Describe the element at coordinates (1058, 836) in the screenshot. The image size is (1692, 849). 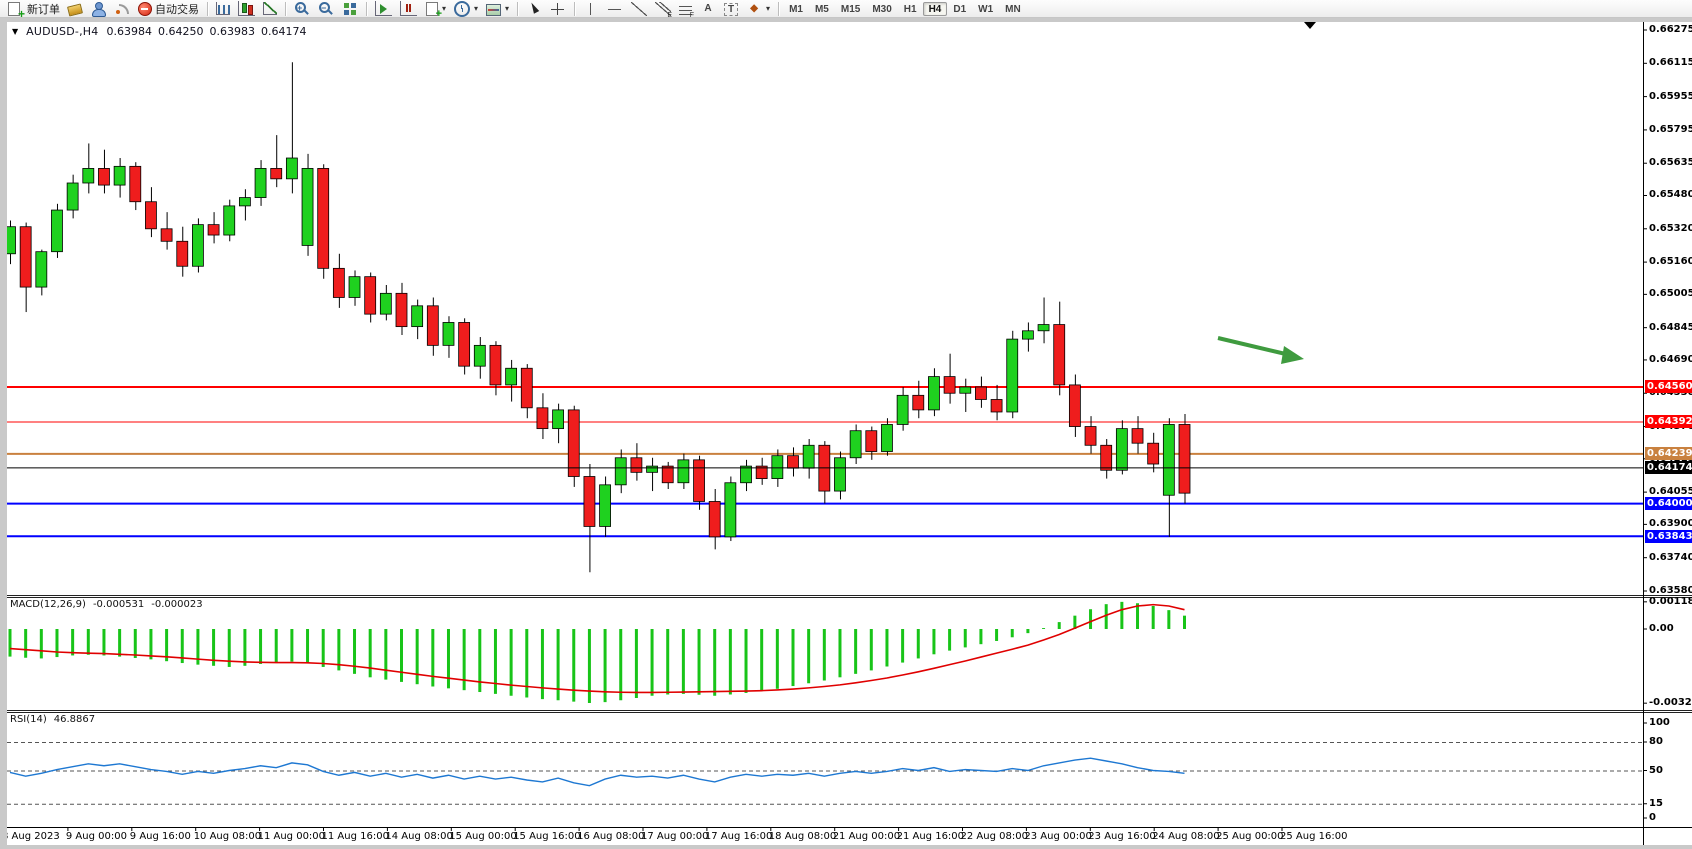
I see `time-axis-label: 23 Aug 00:00` at that location.